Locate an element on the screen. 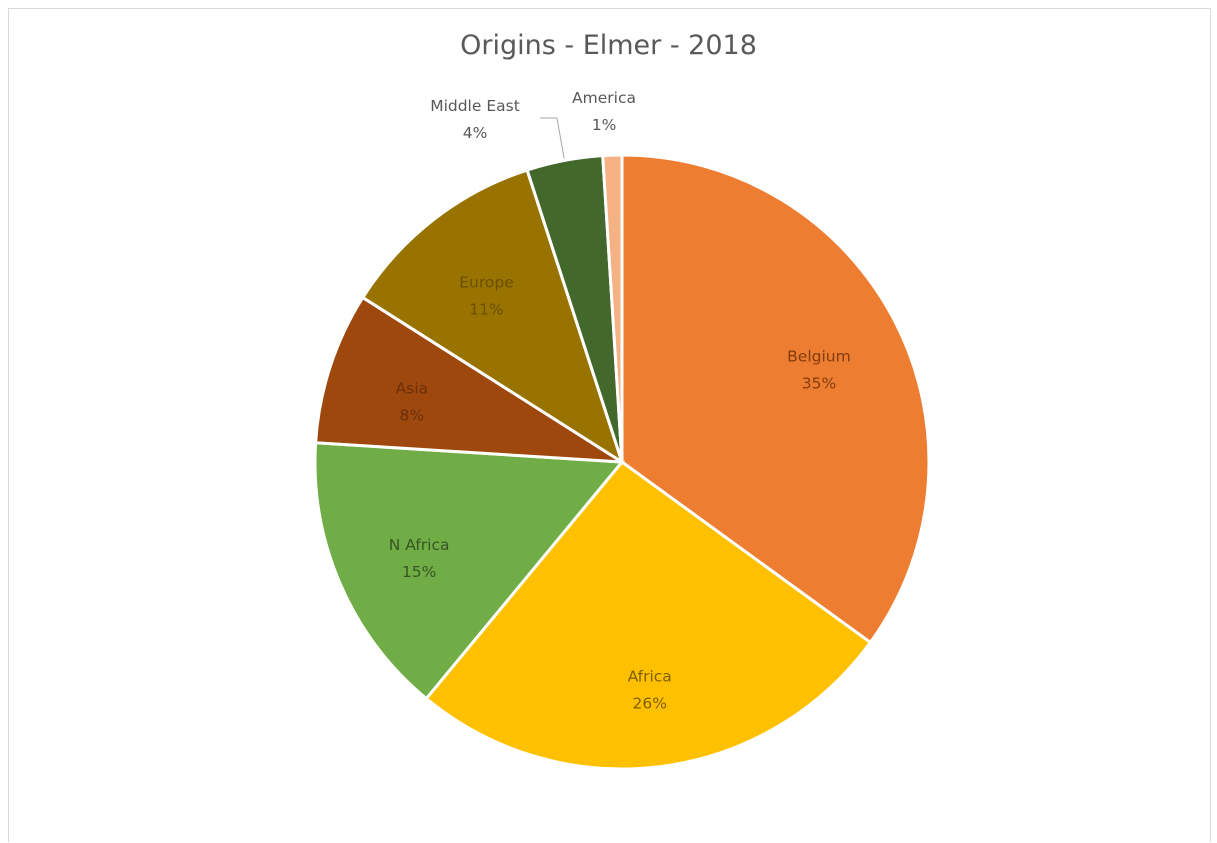 This screenshot has width=1217, height=843. pie-slice-africa is located at coordinates (648, 615).